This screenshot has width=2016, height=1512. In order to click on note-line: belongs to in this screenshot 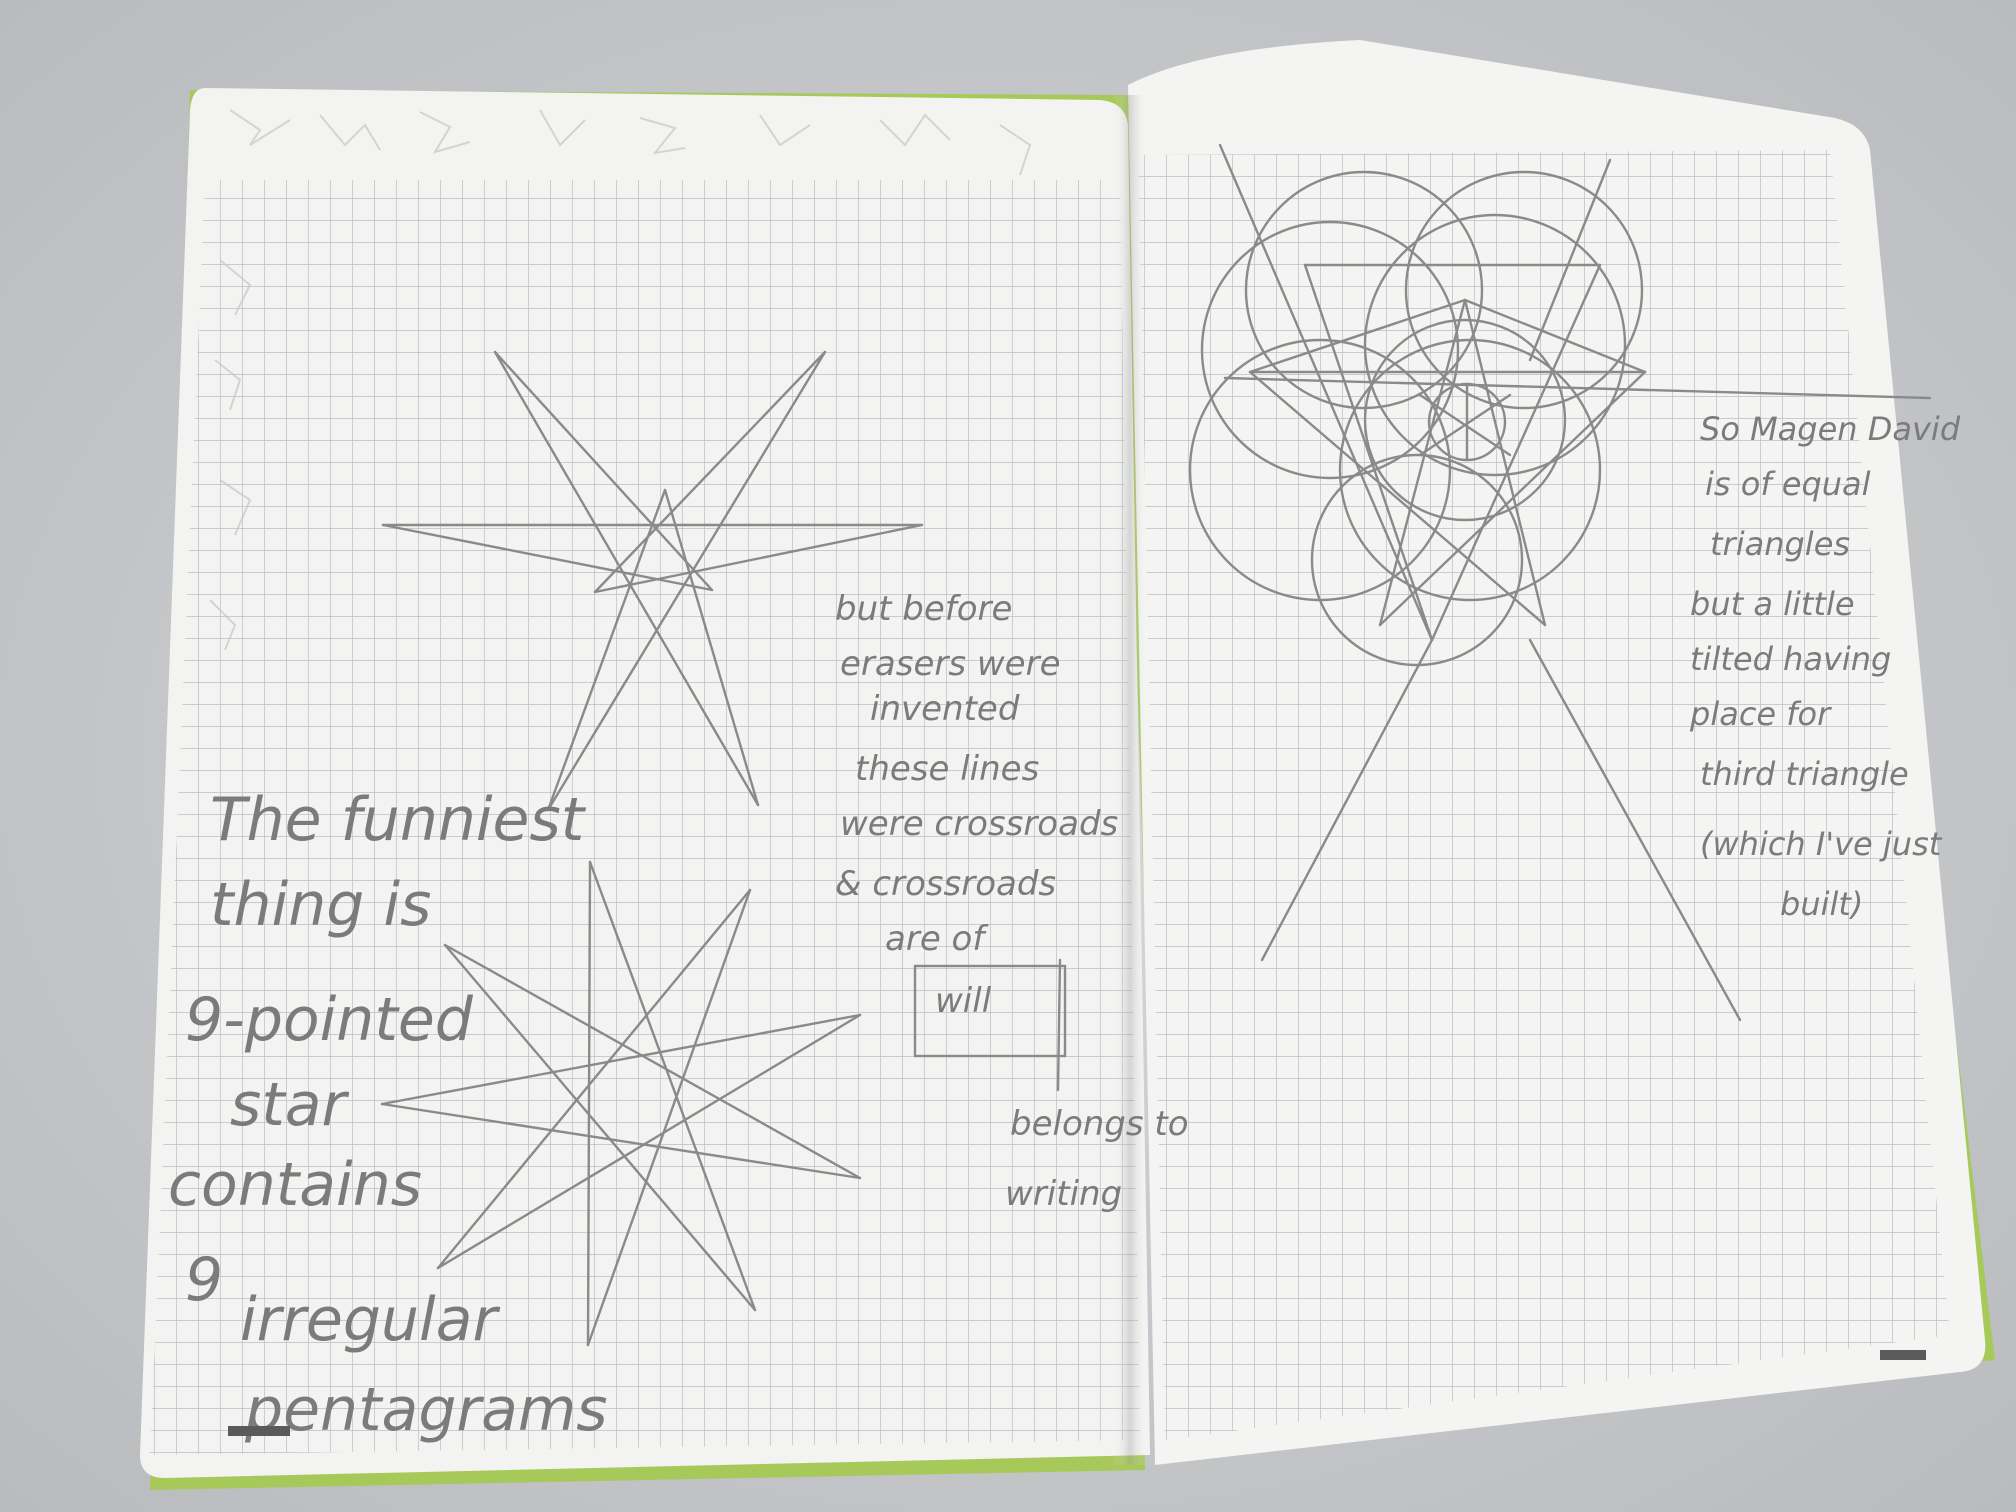, I will do `click(1099, 1124)`.